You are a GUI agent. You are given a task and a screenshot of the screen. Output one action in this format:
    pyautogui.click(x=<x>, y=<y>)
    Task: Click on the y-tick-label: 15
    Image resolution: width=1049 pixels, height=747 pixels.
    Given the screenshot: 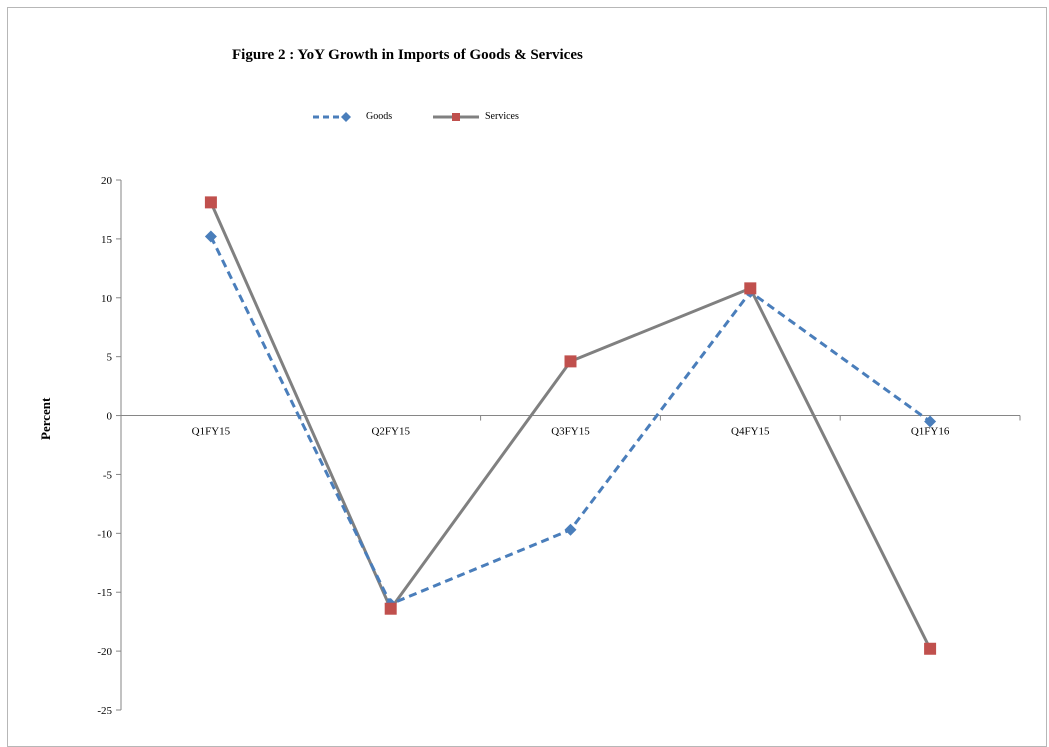 What is the action you would take?
    pyautogui.click(x=107, y=240)
    